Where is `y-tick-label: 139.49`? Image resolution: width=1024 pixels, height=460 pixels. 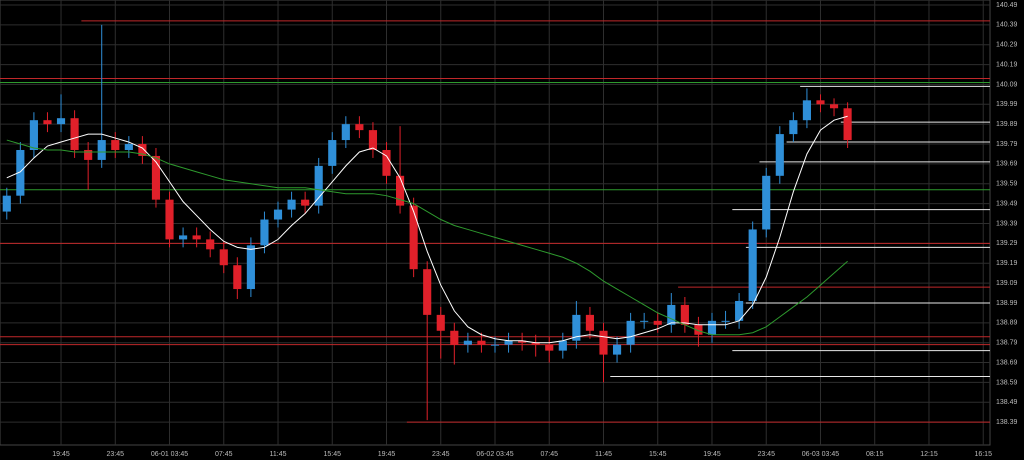
y-tick-label: 139.49 is located at coordinates (1007, 203).